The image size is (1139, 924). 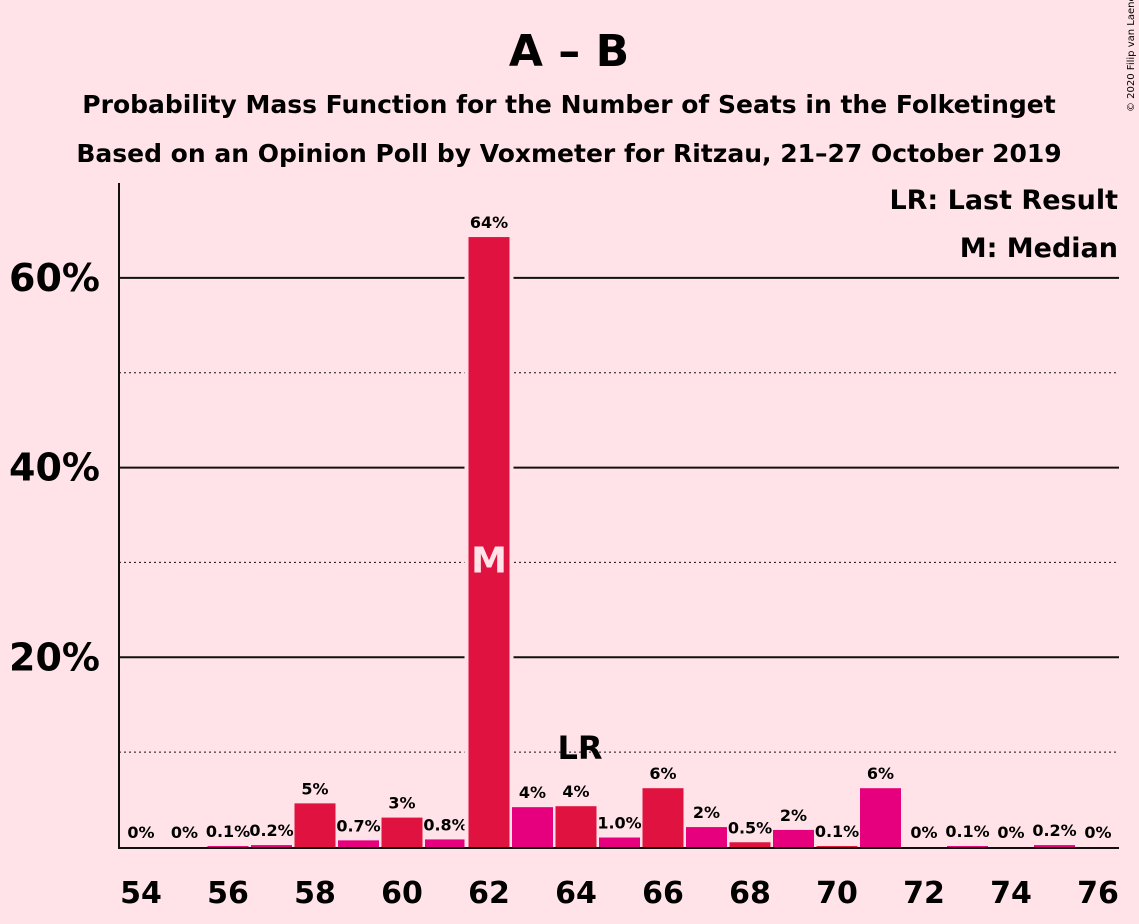 I want to click on y-tick-label-1: 40%, so click(x=54, y=468).